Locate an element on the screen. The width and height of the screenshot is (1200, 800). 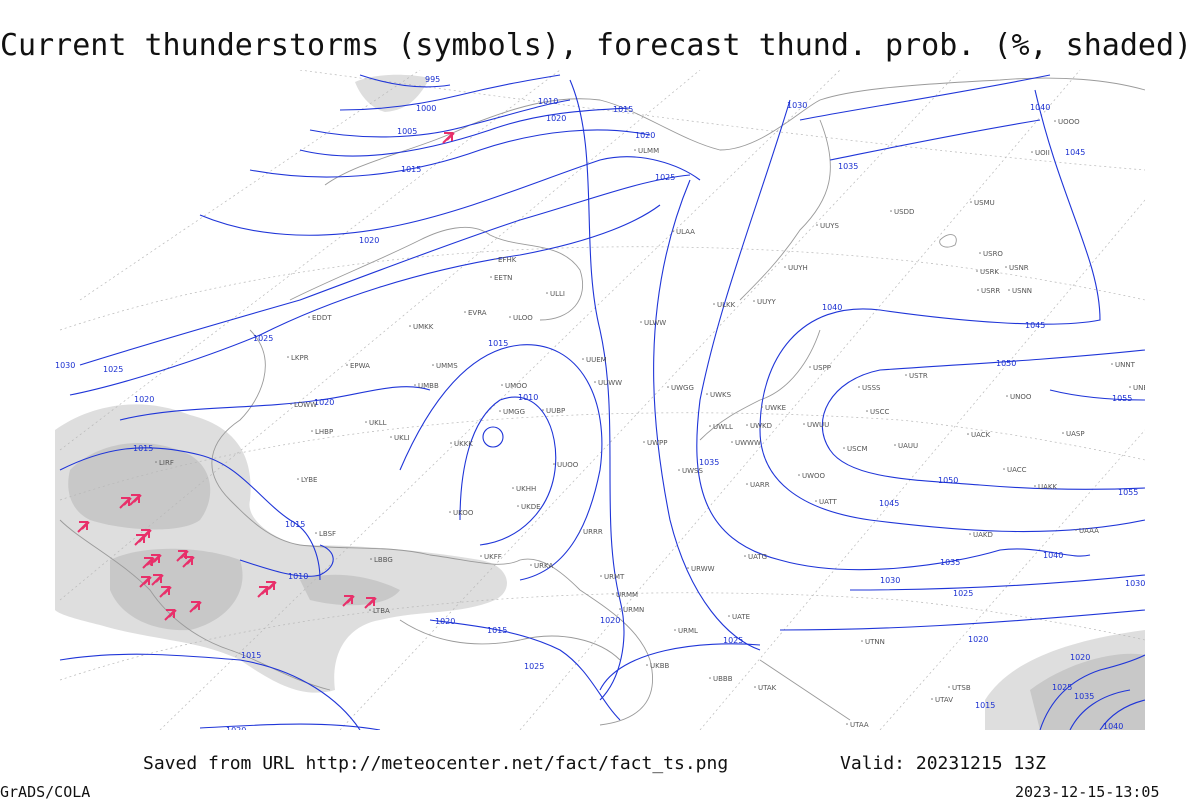
station-label: UNOO is located at coordinates (1021, 397).